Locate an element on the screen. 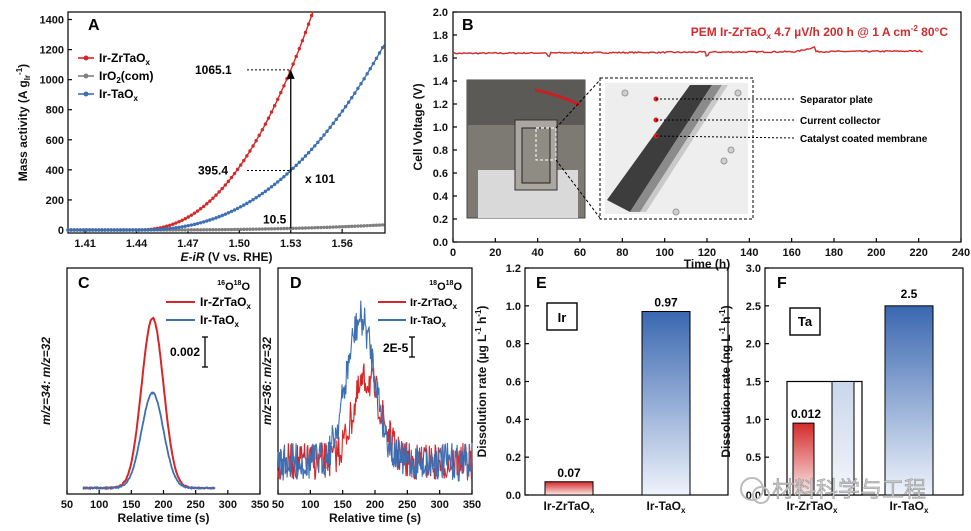  y-tick-label: 0 is located at coordinates (61, 231).